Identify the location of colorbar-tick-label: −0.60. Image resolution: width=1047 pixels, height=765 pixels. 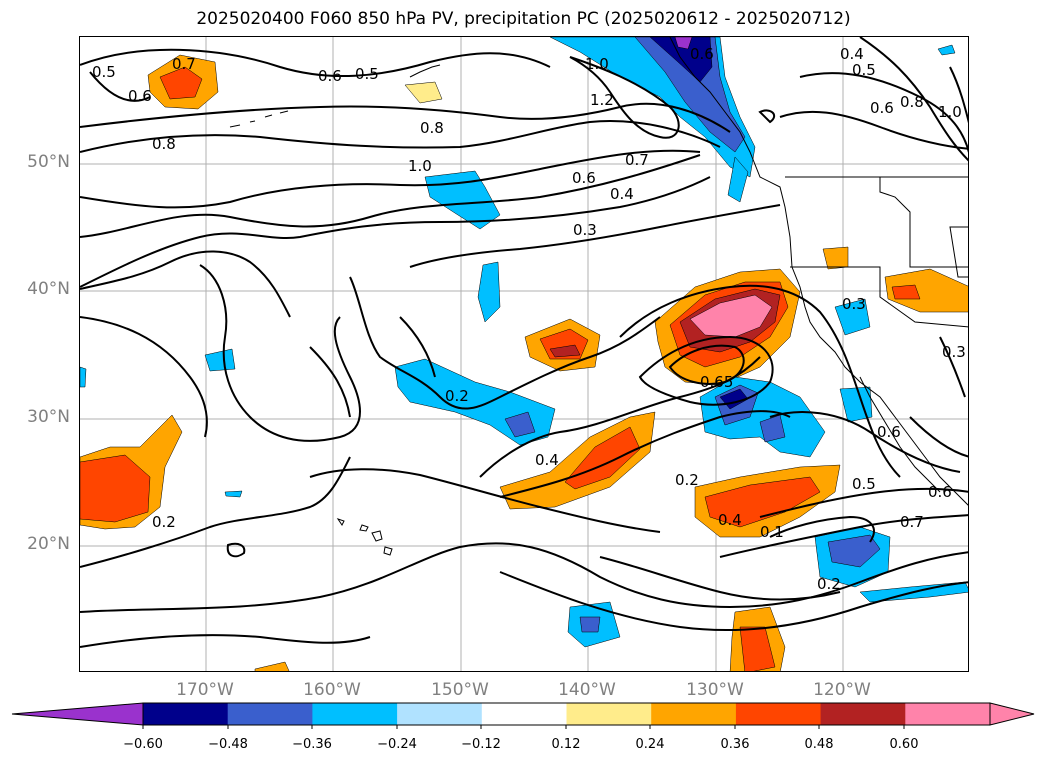
(143, 744).